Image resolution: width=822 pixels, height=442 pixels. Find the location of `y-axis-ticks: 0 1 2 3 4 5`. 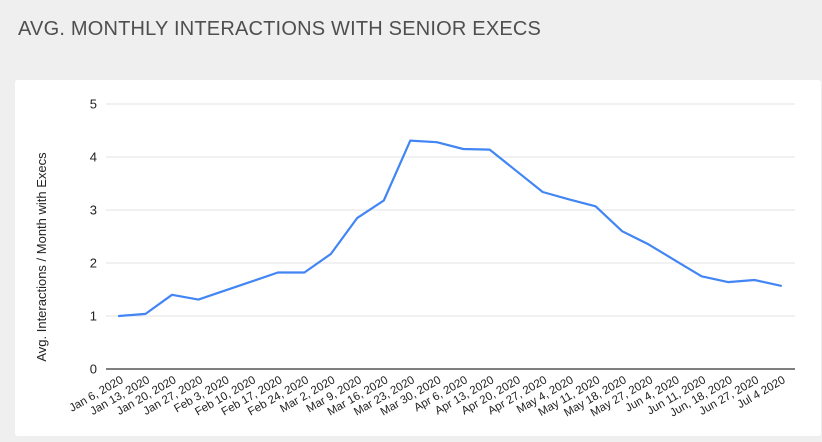

y-axis-ticks: 0 1 2 3 4 5 is located at coordinates (93, 237).